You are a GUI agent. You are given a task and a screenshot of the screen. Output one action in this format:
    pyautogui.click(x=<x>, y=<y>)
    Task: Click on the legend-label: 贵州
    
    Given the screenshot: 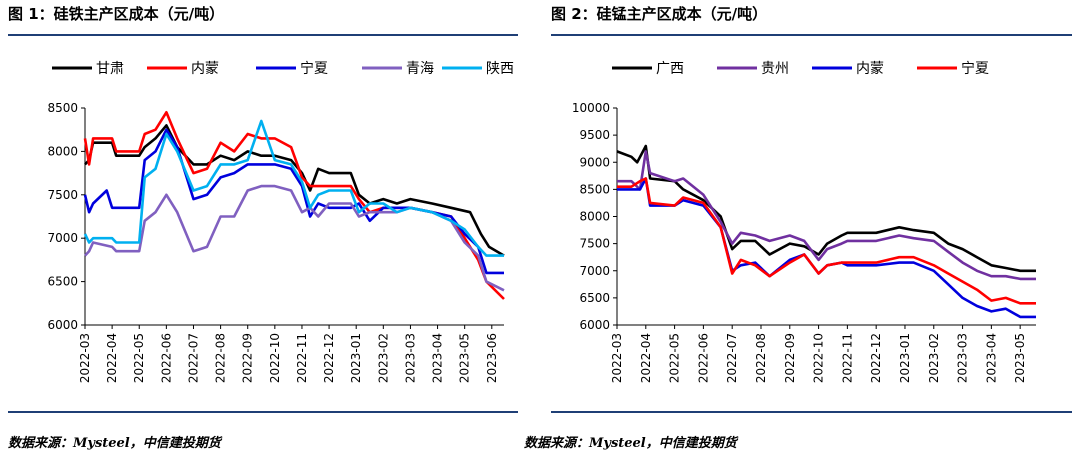 What is the action you would take?
    pyautogui.click(x=775, y=69)
    